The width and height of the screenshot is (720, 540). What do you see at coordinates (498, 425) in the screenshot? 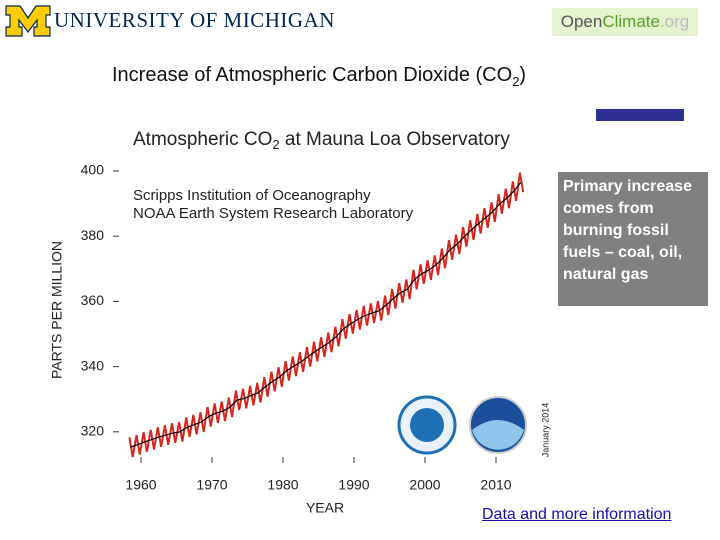
I see `noaa-logo` at bounding box center [498, 425].